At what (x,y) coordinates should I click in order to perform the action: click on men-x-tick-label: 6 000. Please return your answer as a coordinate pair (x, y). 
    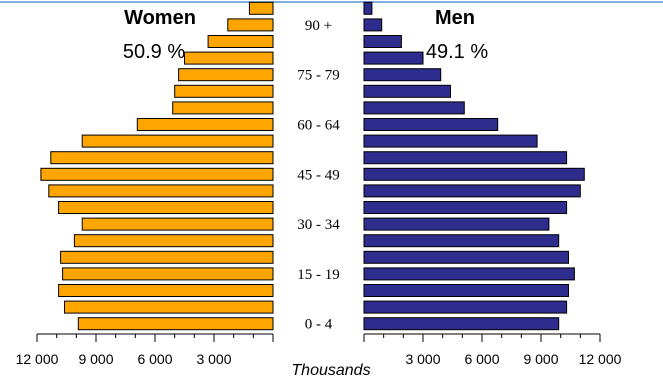
    Looking at the image, I should click on (481, 359).